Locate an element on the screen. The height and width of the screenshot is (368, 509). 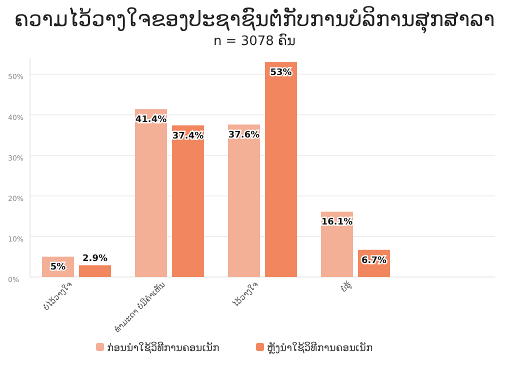
data-label: 6.7% is located at coordinates (374, 261).